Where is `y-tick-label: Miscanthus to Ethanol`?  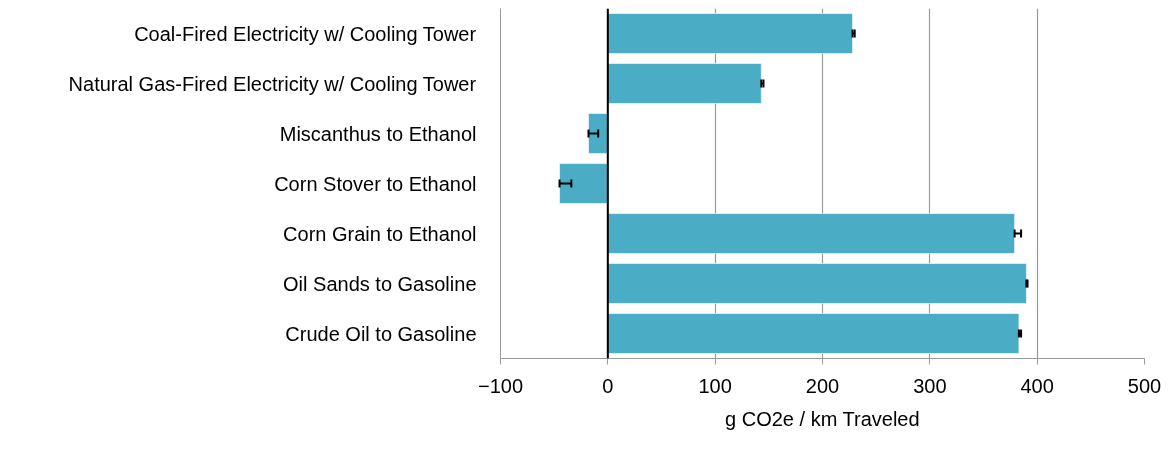
y-tick-label: Miscanthus to Ethanol is located at coordinates (378, 133).